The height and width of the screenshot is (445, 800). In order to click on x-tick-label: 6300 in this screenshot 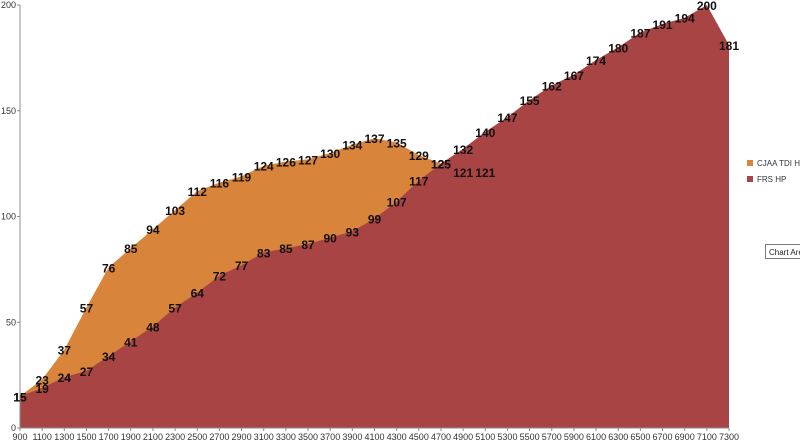, I will do `click(618, 437)`.